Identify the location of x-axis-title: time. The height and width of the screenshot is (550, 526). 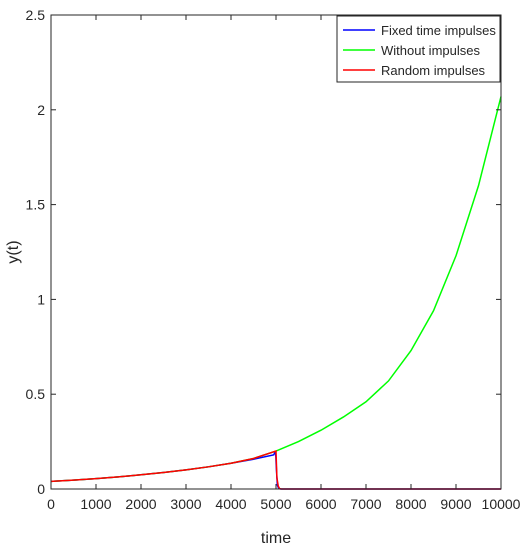
(276, 538).